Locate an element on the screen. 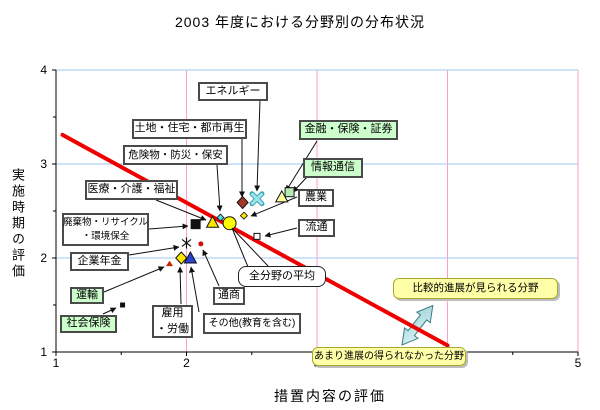 The width and height of the screenshot is (600, 410). connector-arrow-kinyu is located at coordinates (301, 166).